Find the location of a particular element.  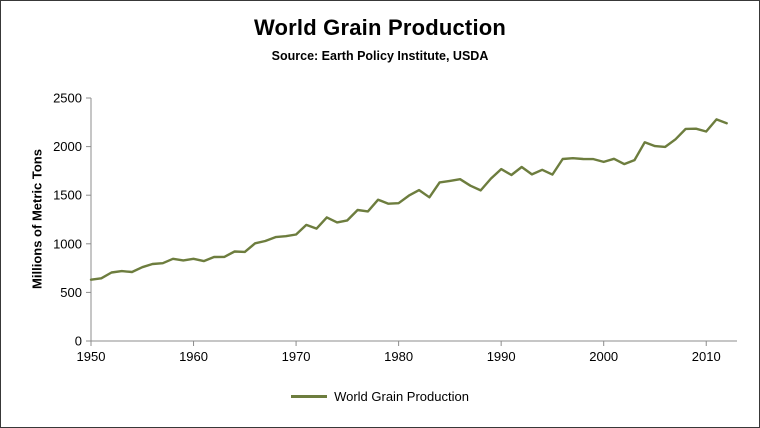

x-tick-label: 1990 is located at coordinates (501, 356).